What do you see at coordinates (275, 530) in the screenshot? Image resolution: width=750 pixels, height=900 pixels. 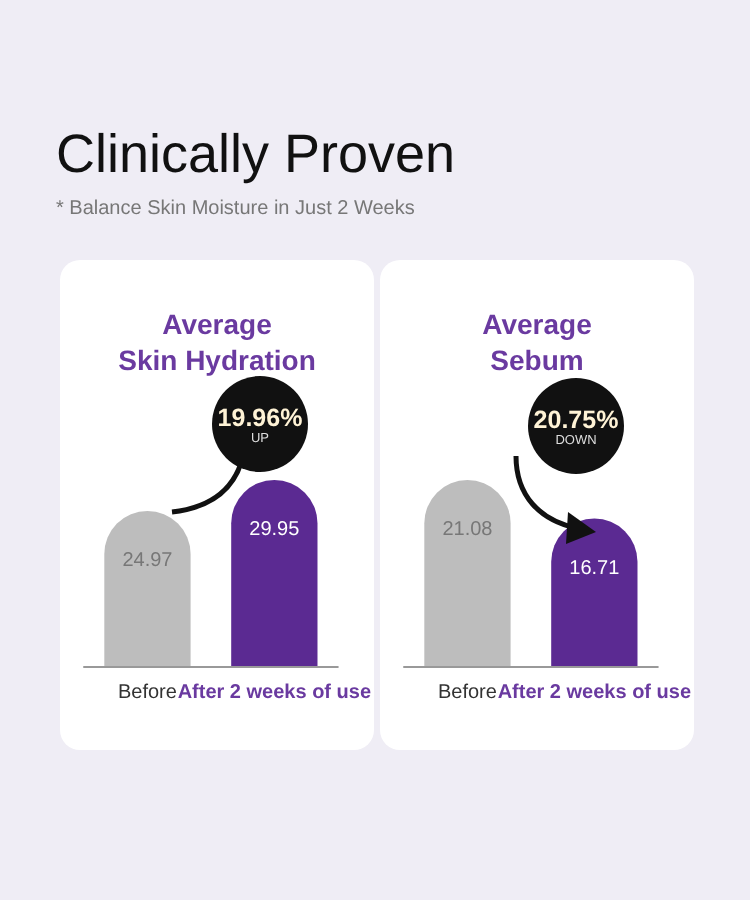 I see `data-label: 29.95` at bounding box center [275, 530].